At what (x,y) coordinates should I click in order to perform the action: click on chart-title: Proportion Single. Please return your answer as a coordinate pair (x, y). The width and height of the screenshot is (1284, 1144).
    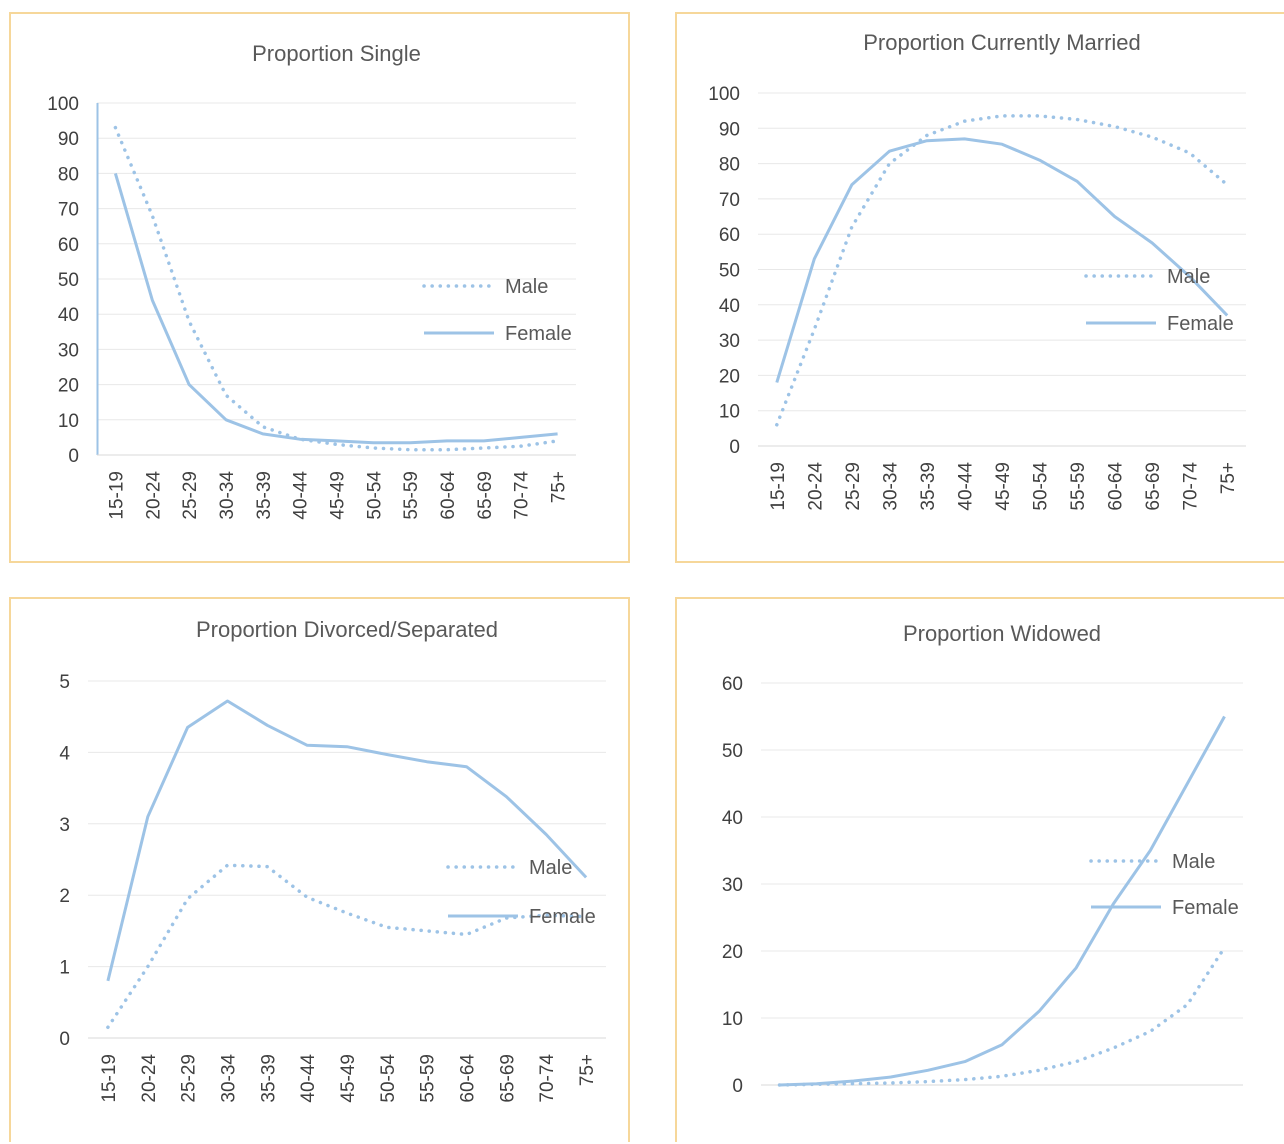
    Looking at the image, I should click on (336, 53).